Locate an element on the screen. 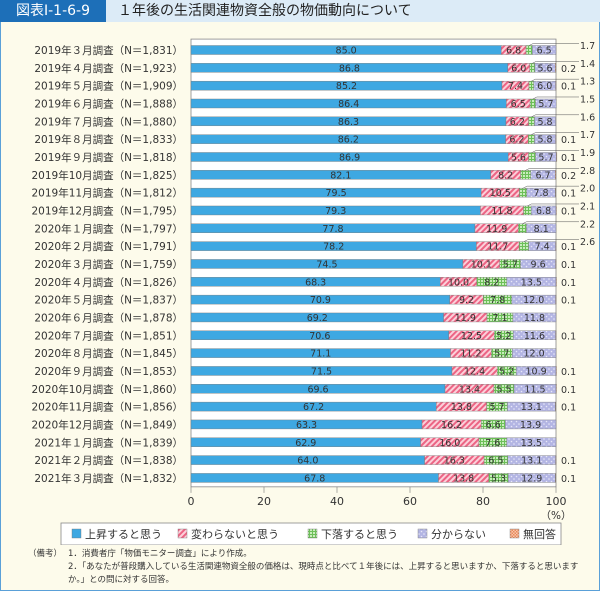 Image resolution: width=600 pixels, height=591 pixels. data-label: 7.1 is located at coordinates (499, 318).